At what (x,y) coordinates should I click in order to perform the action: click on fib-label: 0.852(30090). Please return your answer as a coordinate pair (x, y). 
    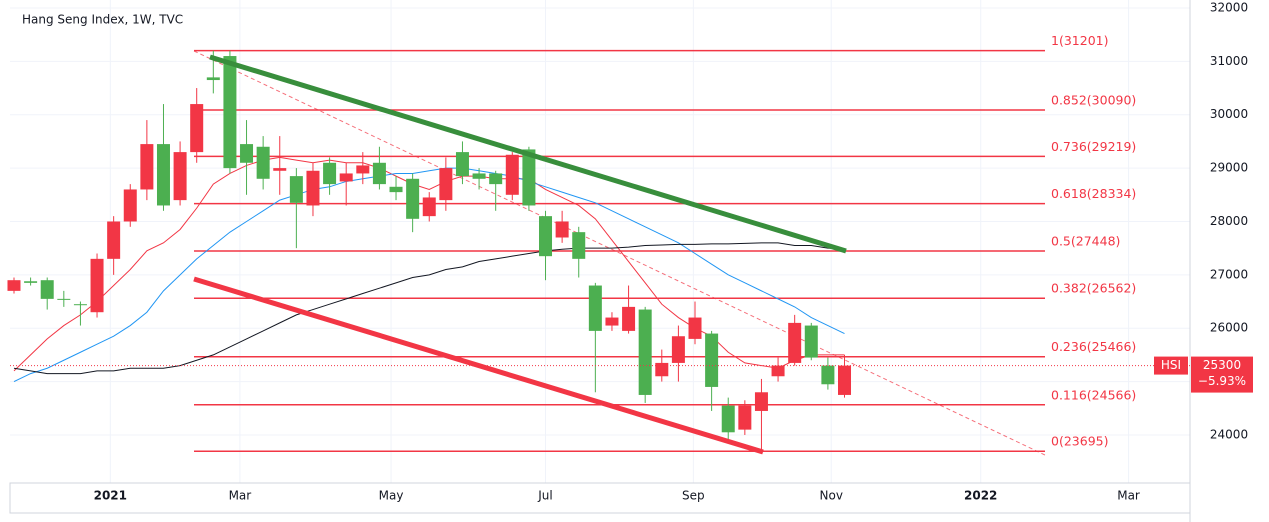
    Looking at the image, I should click on (1093, 99).